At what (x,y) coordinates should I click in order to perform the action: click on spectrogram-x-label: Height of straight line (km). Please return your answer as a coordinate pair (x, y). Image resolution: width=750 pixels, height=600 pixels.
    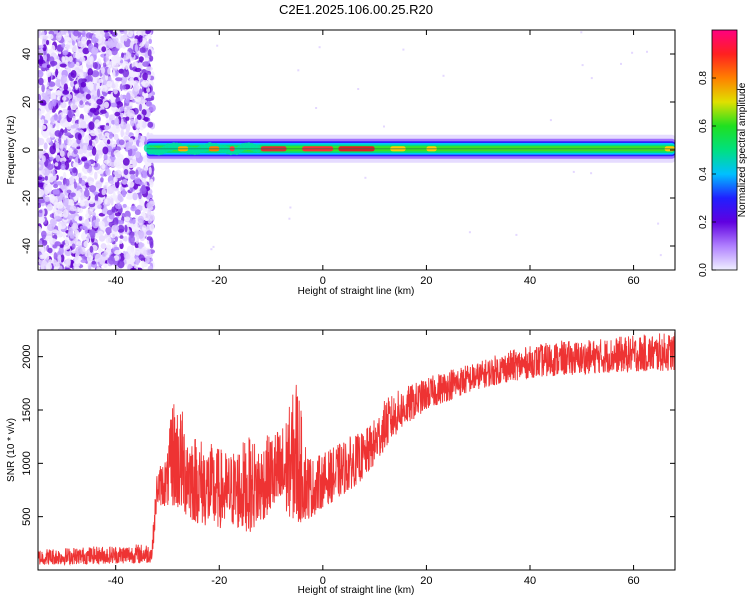
    Looking at the image, I should click on (356, 291).